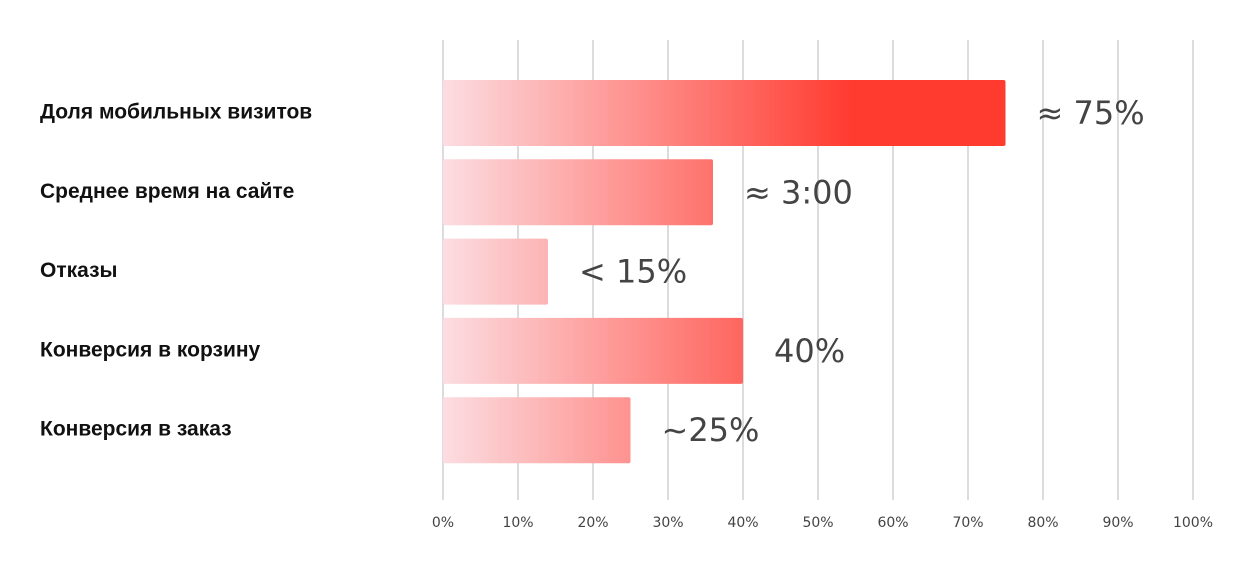 This screenshot has height=574, width=1237. Describe the element at coordinates (967, 523) in the screenshot. I see `x-tick-label: 70%` at that location.